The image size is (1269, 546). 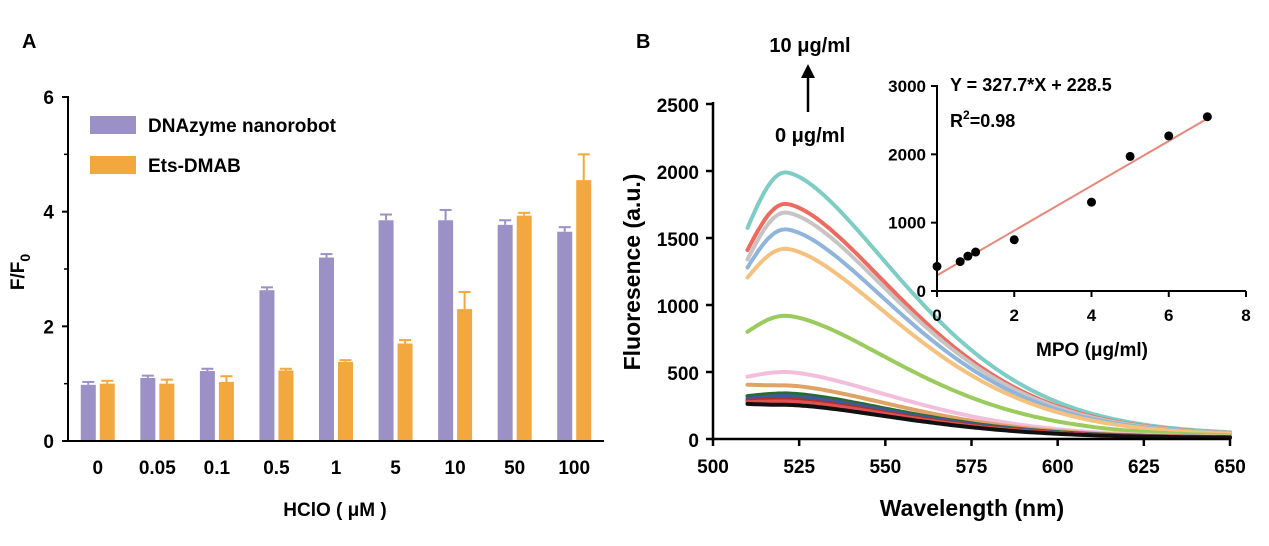 What do you see at coordinates (972, 467) in the screenshot?
I see `x-tick-label: 575` at bounding box center [972, 467].